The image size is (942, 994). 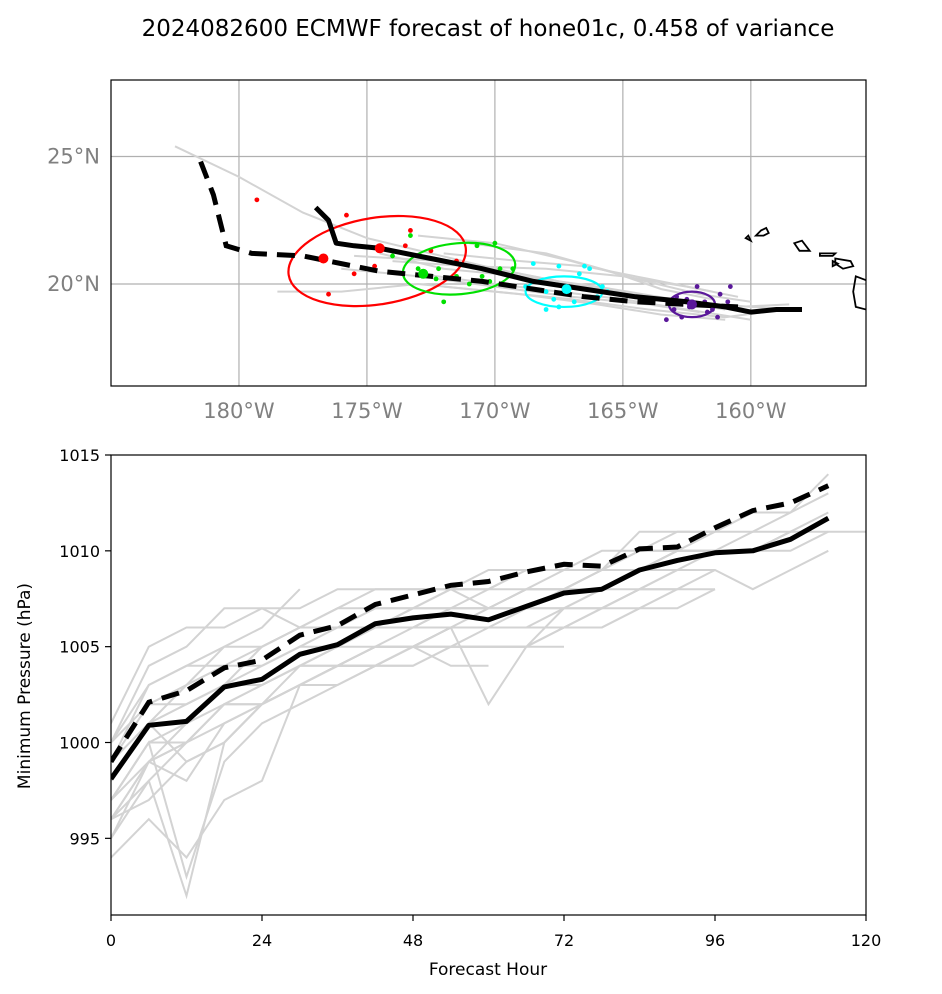 What do you see at coordinates (79, 743) in the screenshot?
I see `y-tick-label: 1000` at bounding box center [79, 743].